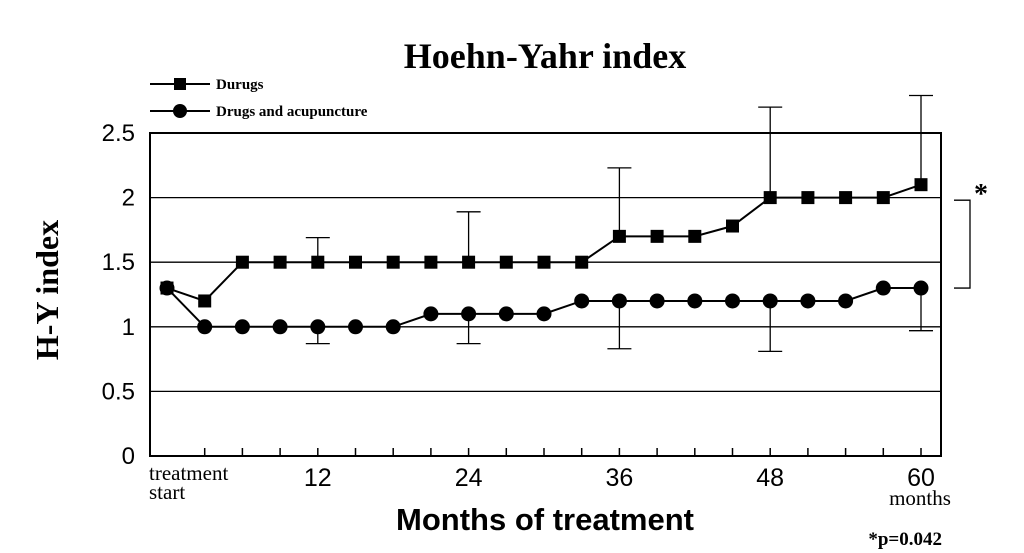 The image size is (1024, 553). Describe the element at coordinates (259, 98) in the screenshot. I see `legend: Durugs Drugs and acupuncture` at that location.